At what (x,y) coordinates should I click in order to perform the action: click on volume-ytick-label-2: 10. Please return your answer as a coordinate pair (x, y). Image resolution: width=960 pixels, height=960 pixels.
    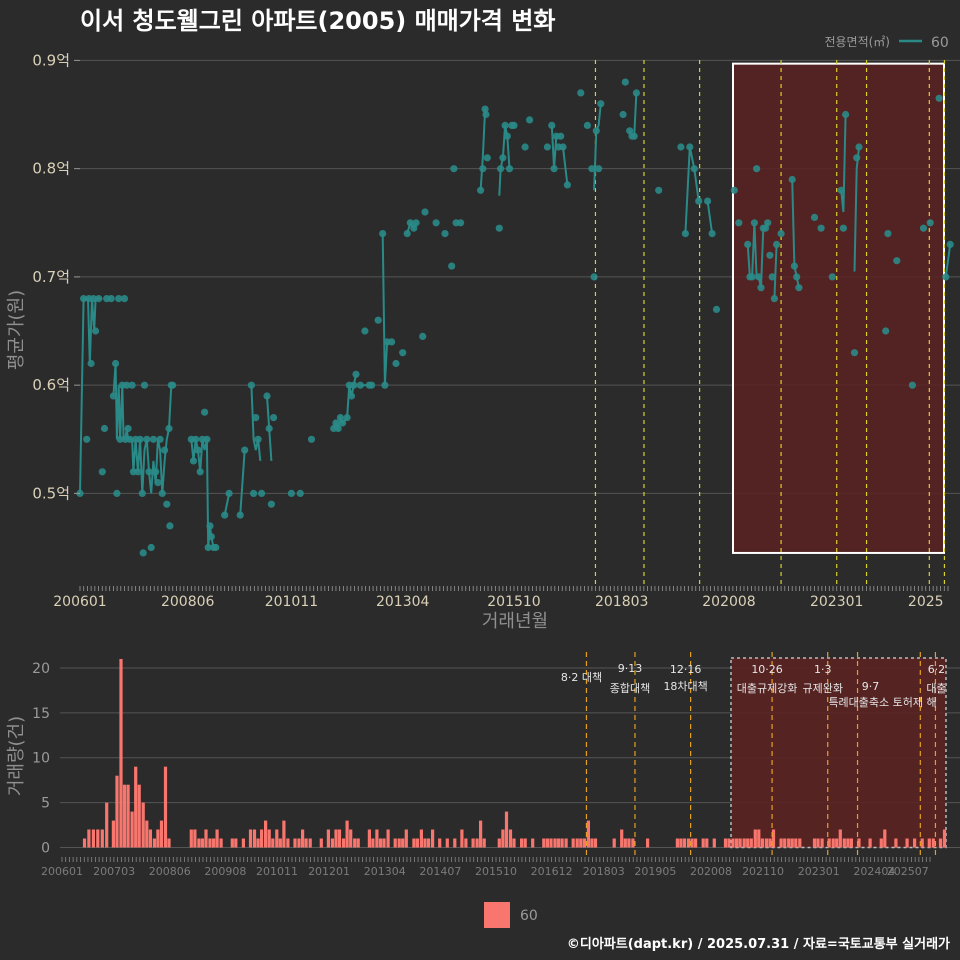
    Looking at the image, I should click on (41, 759).